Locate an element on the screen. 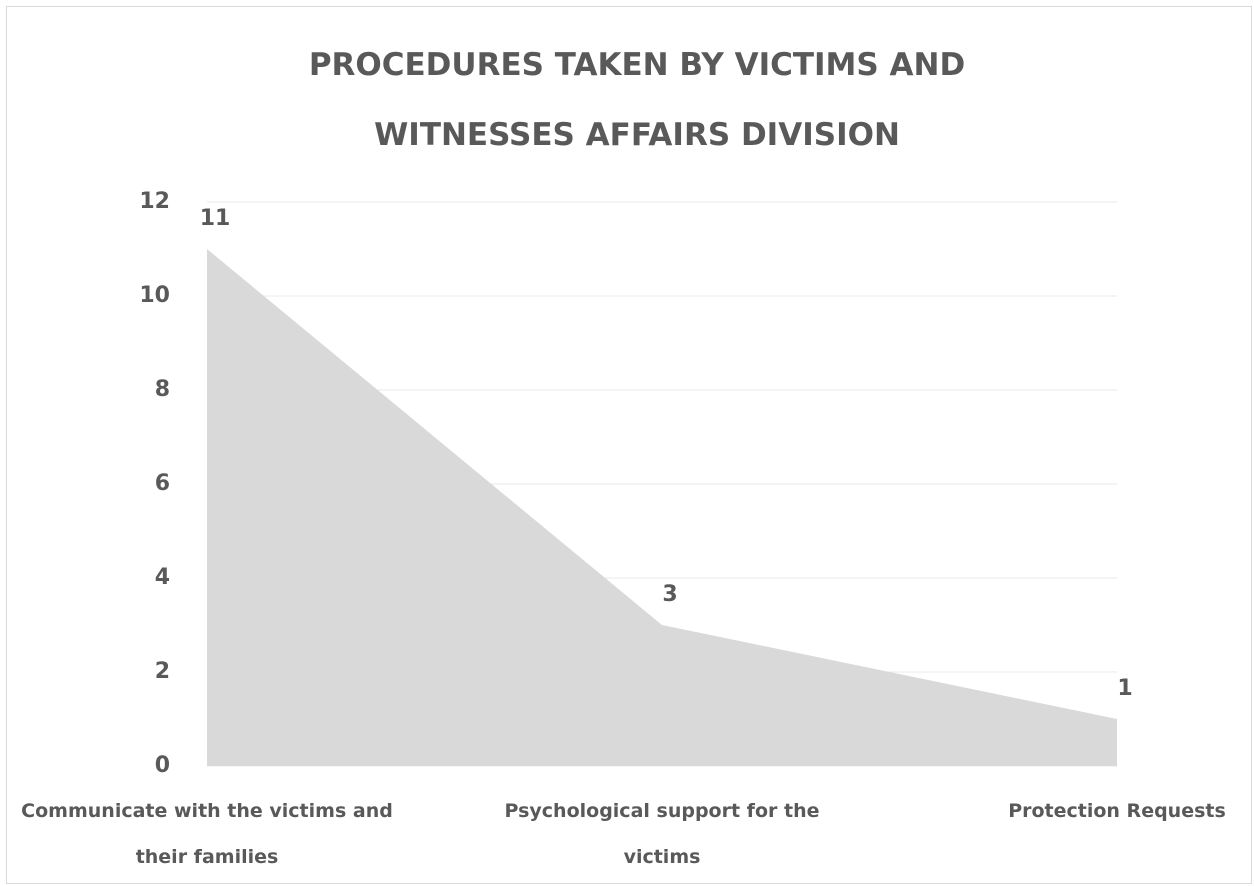  y-tick-label: 6 is located at coordinates (162, 483).